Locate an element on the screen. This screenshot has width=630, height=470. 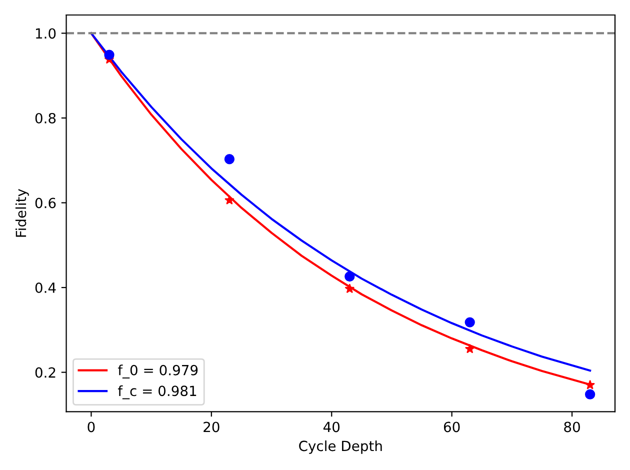
y-tick-label: 0.6 is located at coordinates (45, 203).